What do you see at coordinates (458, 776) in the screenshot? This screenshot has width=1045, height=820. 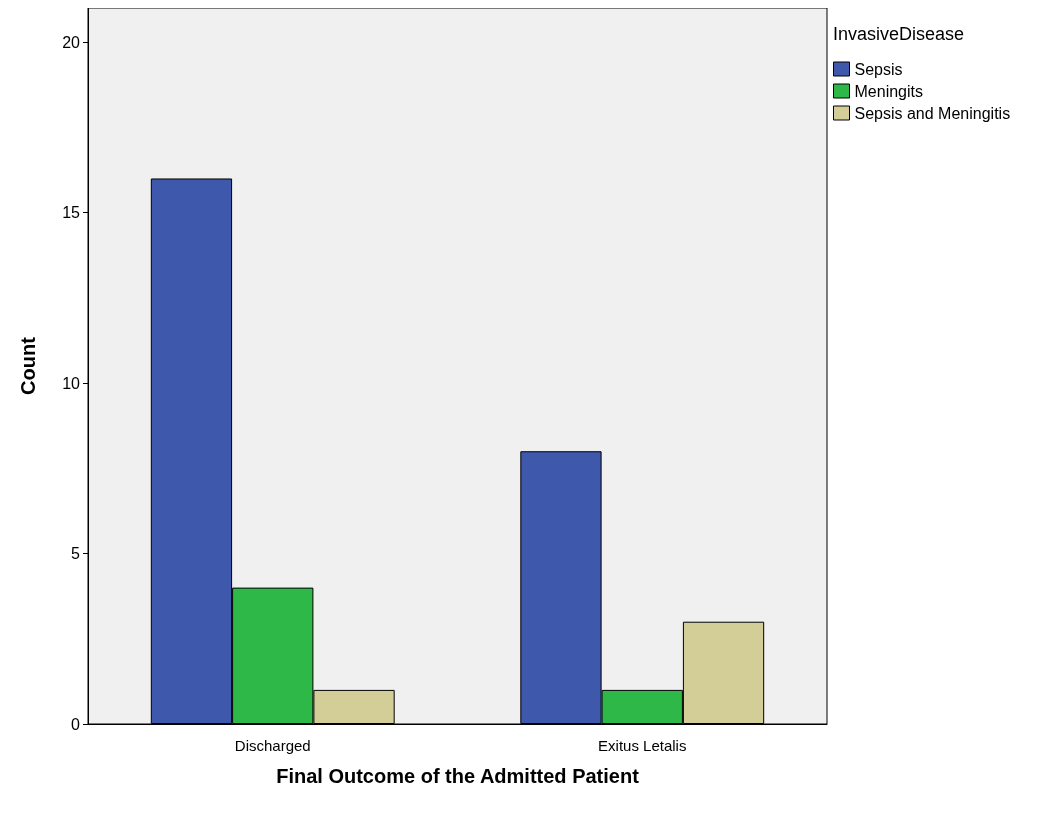 I see `x-axis-title: Final Outcome of the Admitted Patient` at bounding box center [458, 776].